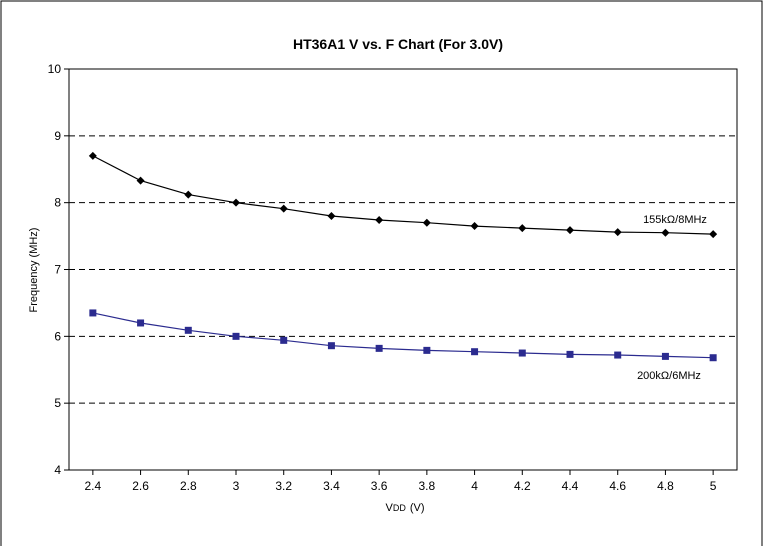  I want to click on x-tick-label-6: 3.6, so click(379, 486).